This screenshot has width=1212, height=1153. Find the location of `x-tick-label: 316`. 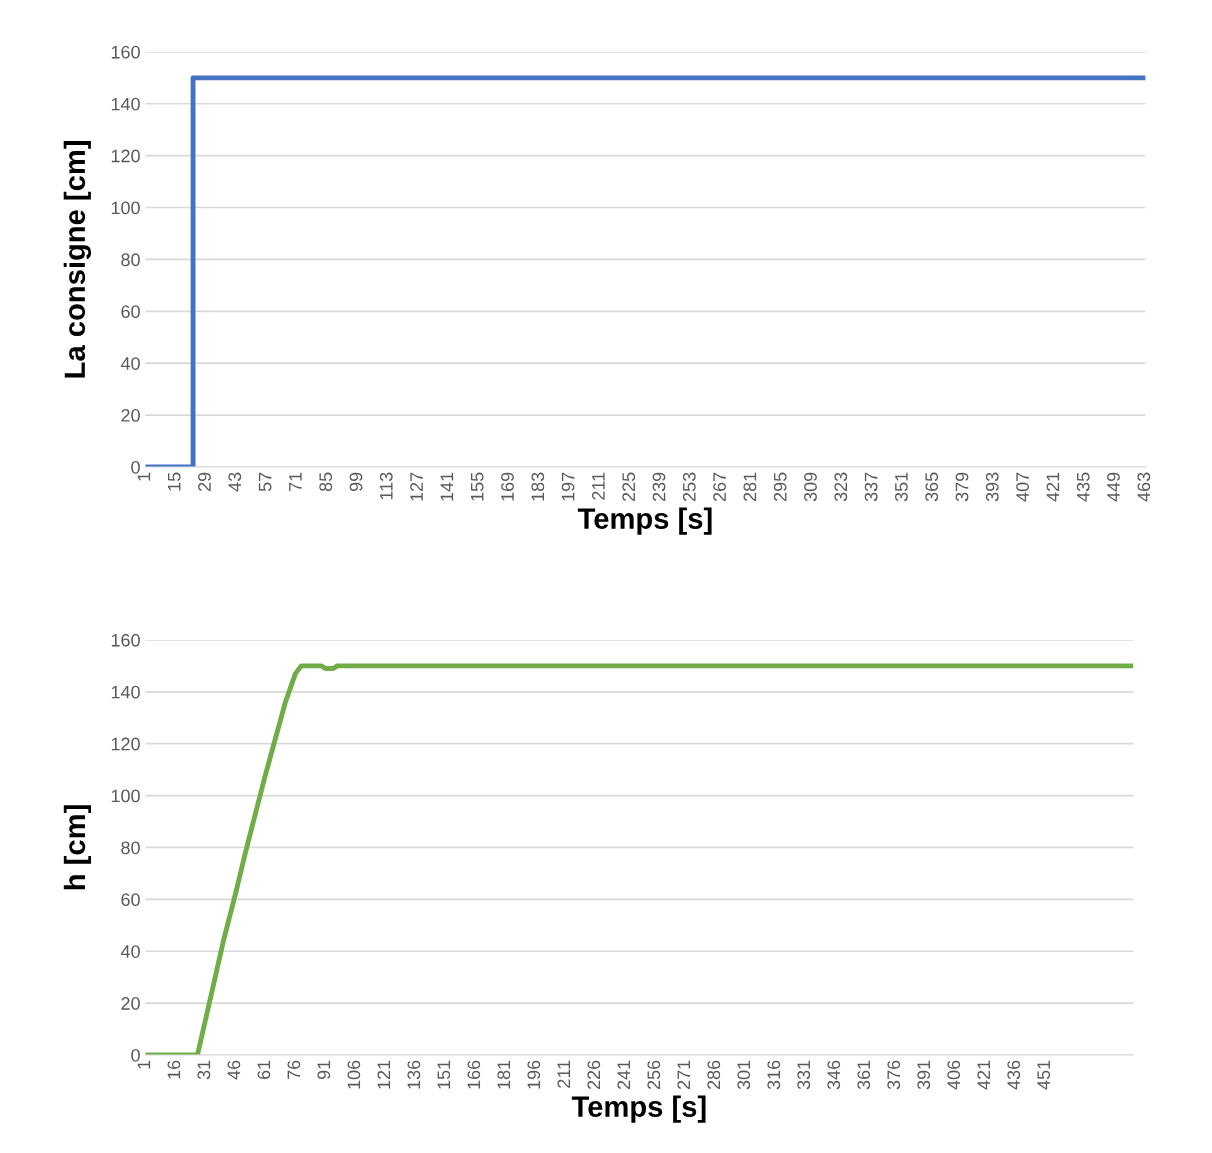

x-tick-label: 316 is located at coordinates (774, 1075).